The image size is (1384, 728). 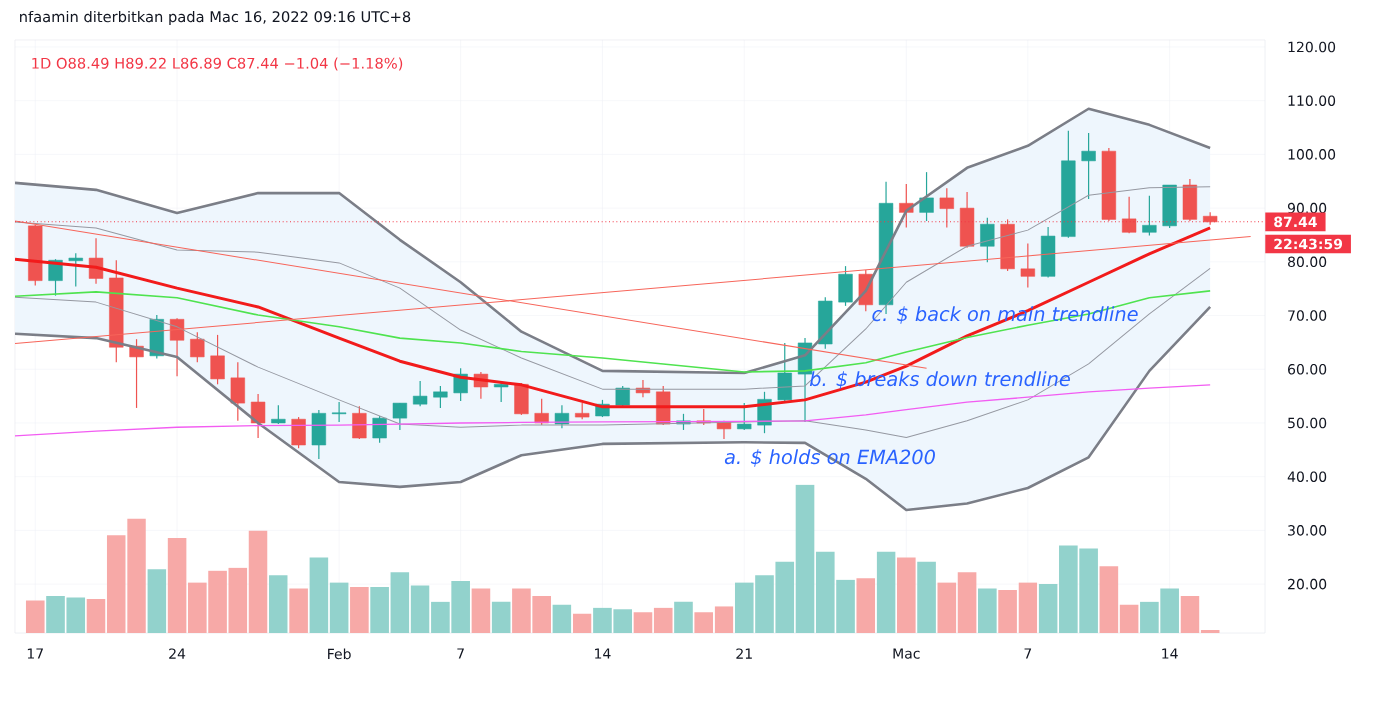 I want to click on y-tick-label: 20.00, so click(x=1307, y=584).